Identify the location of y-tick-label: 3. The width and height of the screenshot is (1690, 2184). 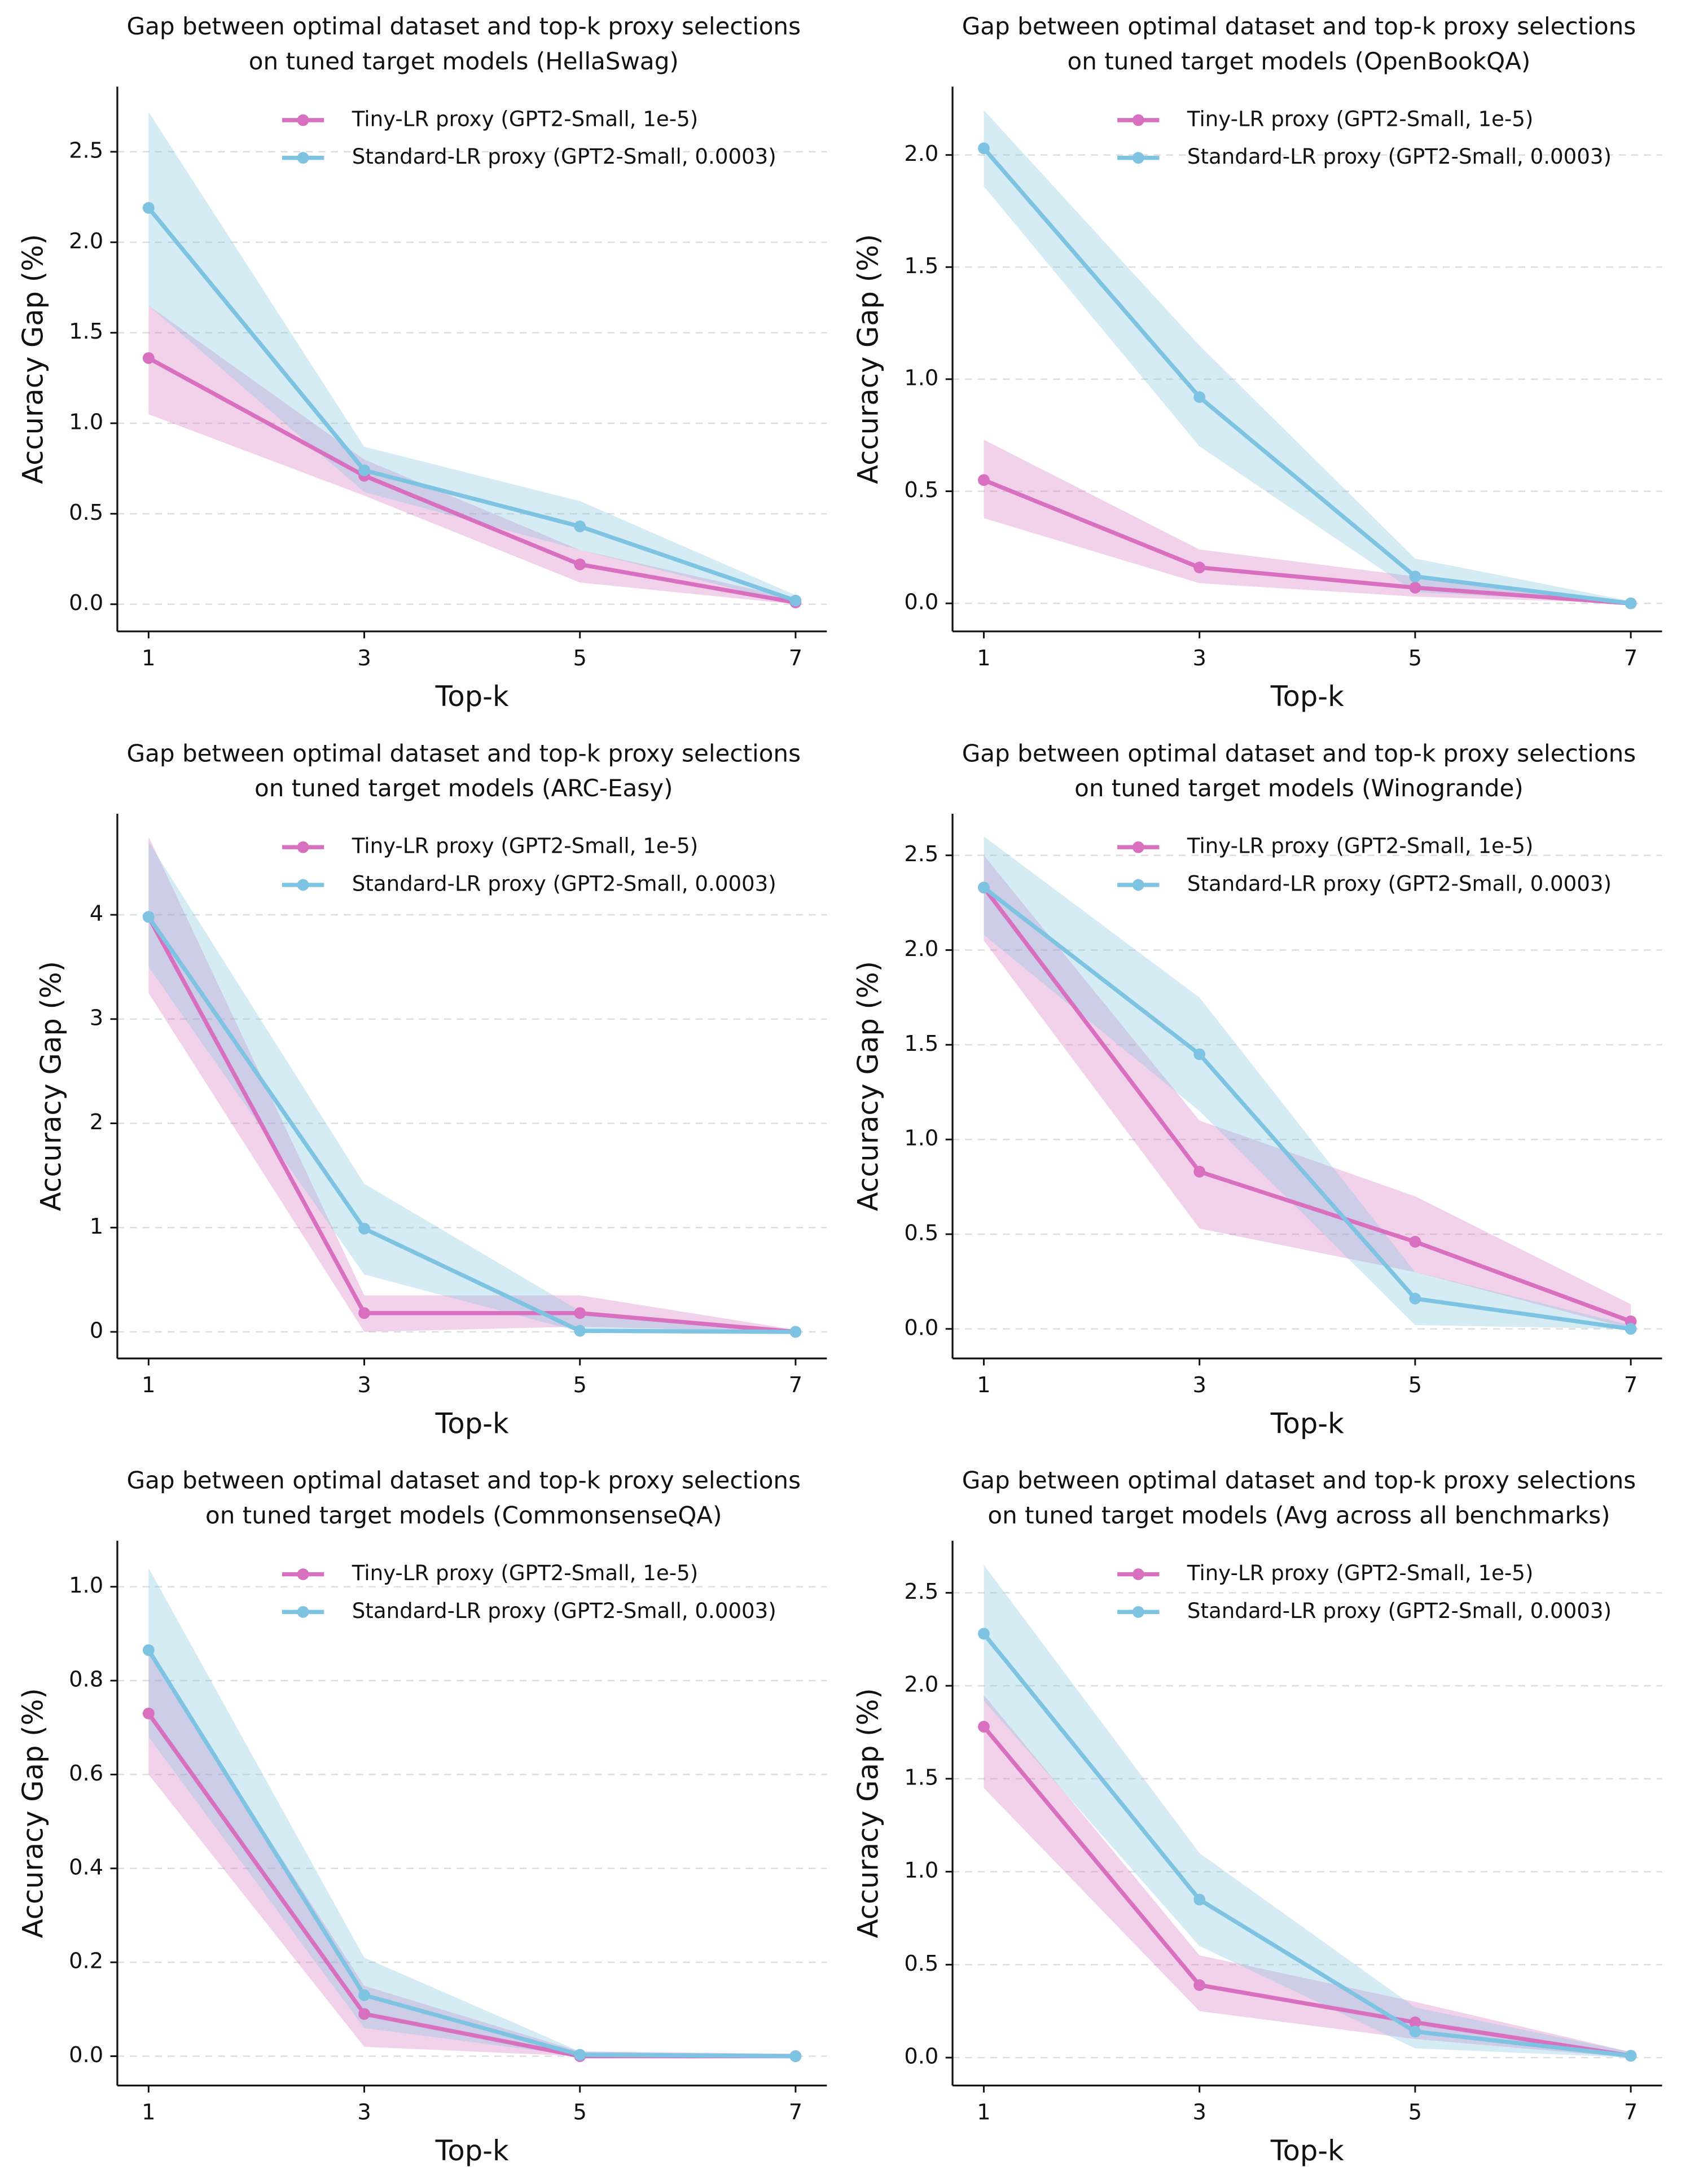
(96, 1018).